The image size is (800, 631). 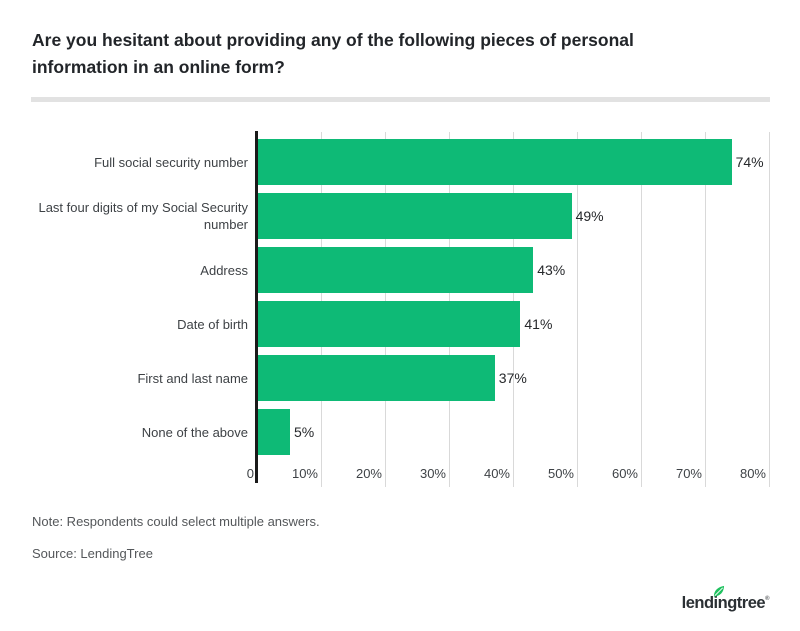 I want to click on value-label: 43%, so click(x=551, y=270).